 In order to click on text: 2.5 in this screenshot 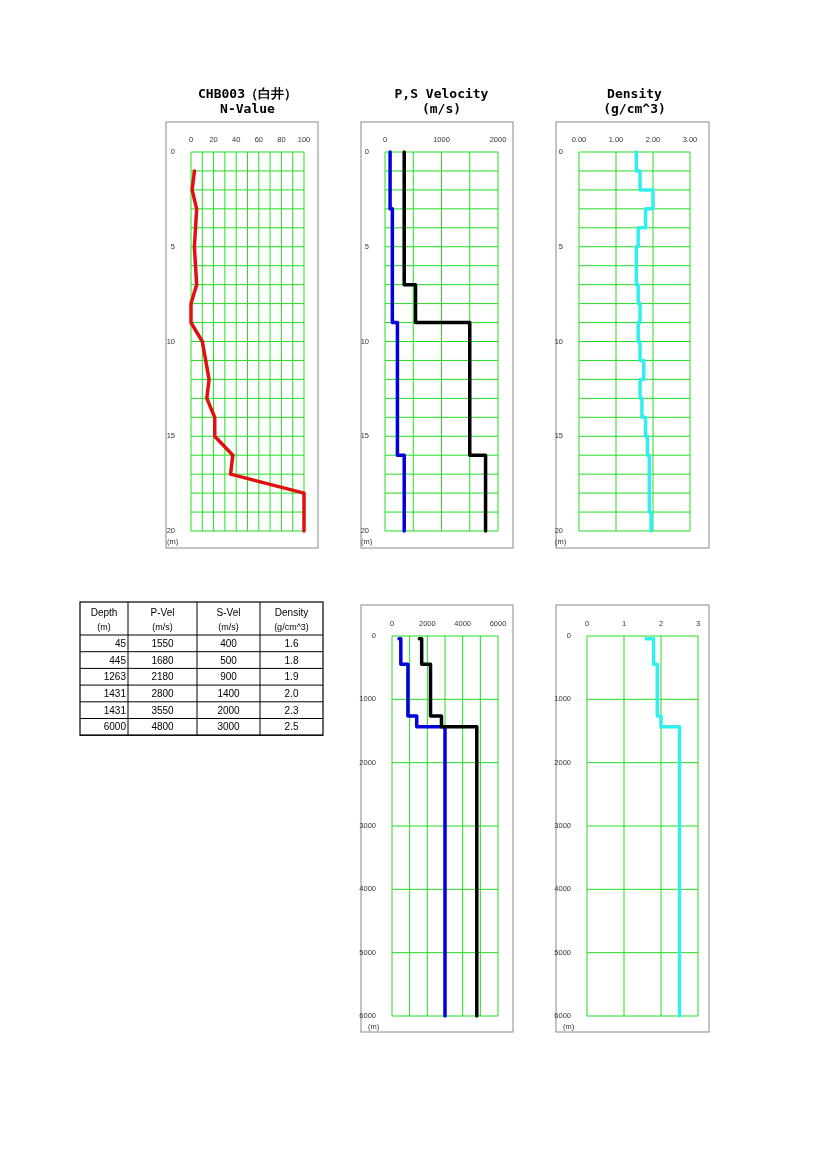, I will do `click(291, 727)`.